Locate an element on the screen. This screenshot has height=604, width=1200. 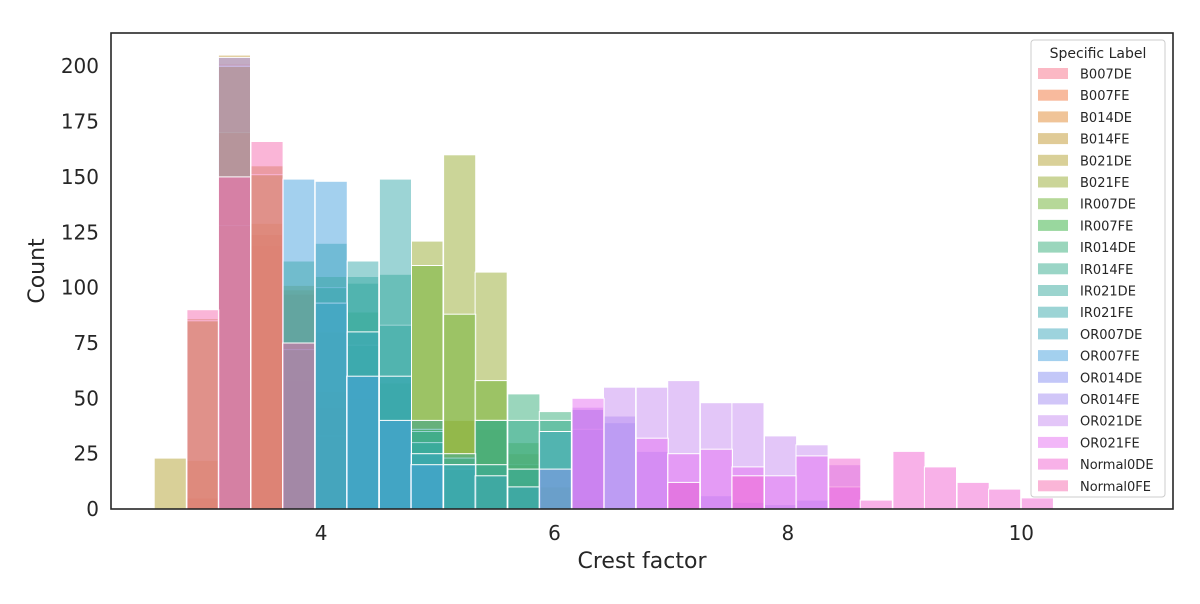
y-tick-label-4: 100 is located at coordinates (80, 288).